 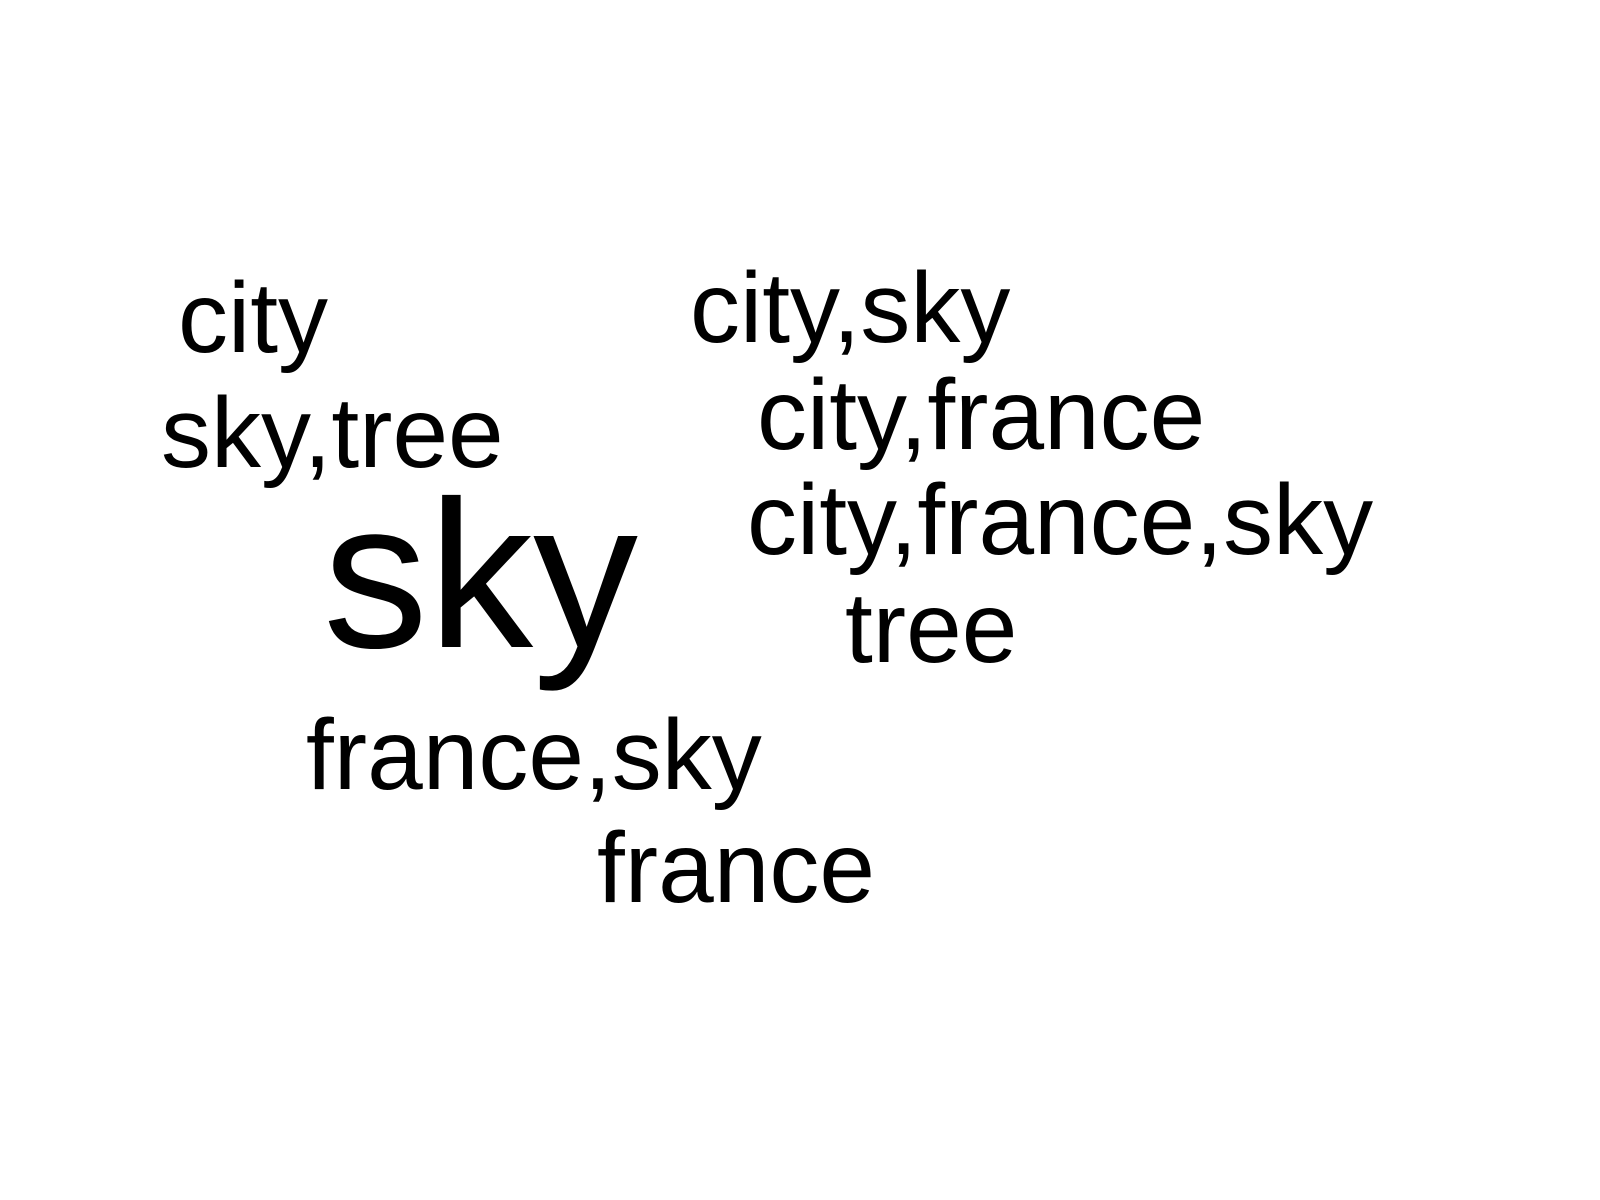 I want to click on word-sky: sky, so click(x=480, y=574).